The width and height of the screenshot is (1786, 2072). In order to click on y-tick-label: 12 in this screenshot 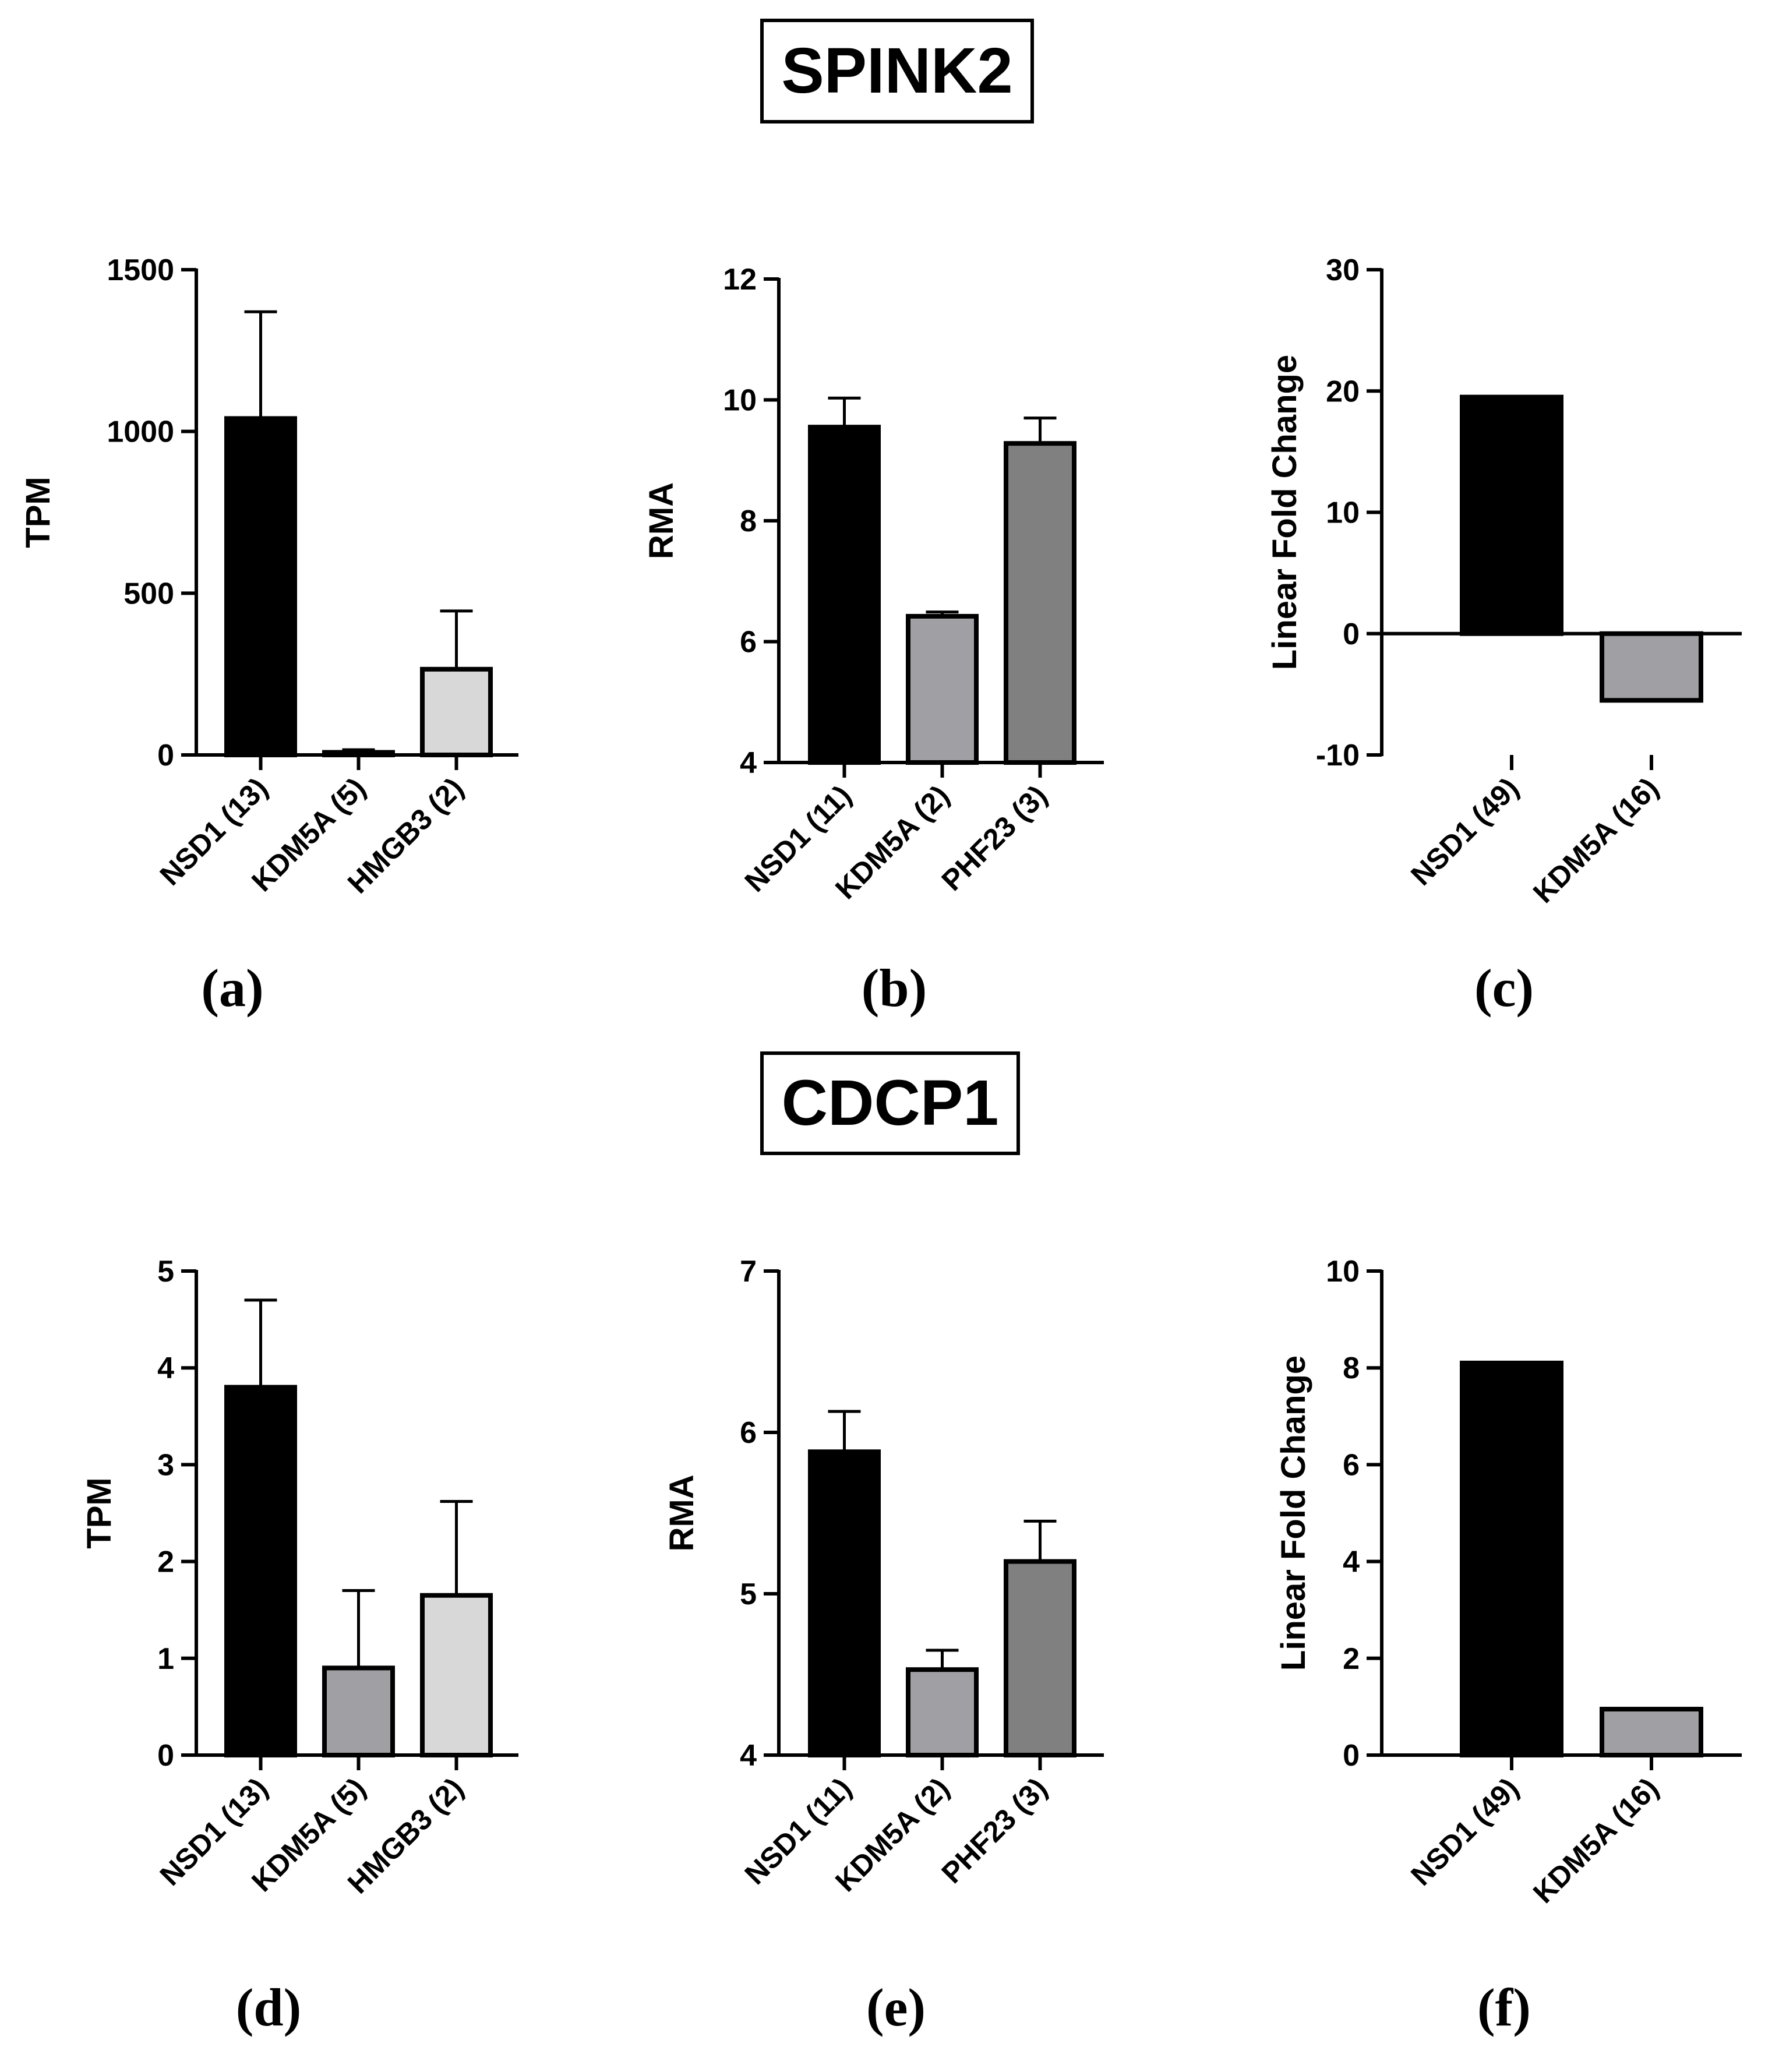, I will do `click(740, 280)`.